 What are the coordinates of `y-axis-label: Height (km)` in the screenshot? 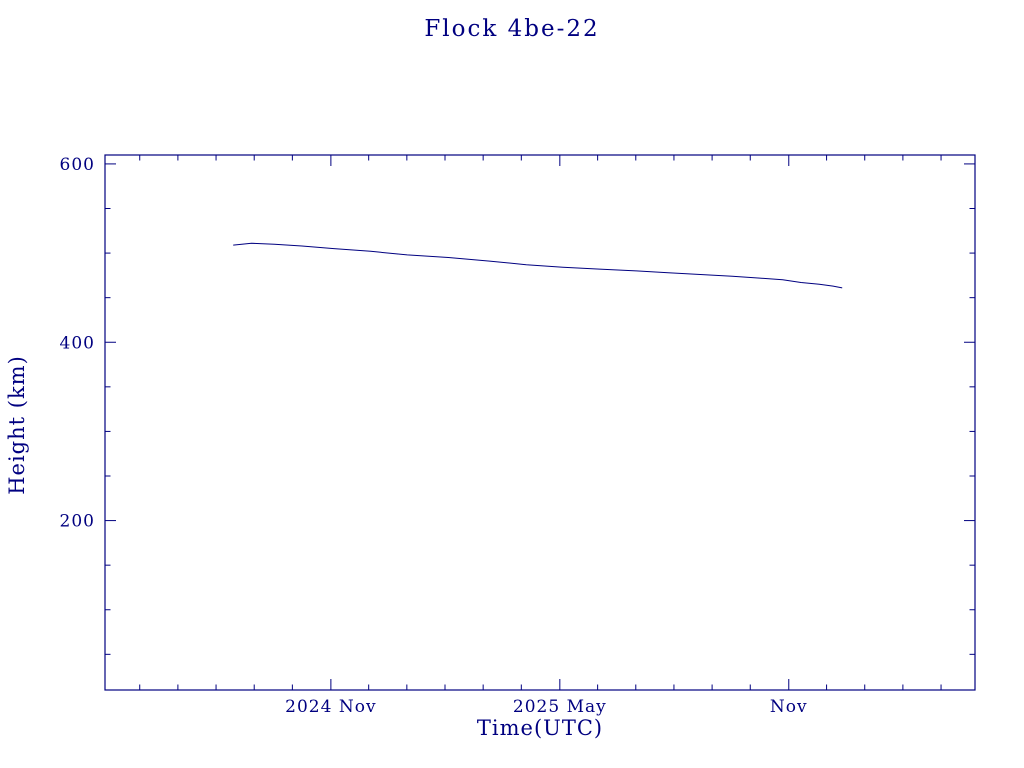 It's located at (17, 425).